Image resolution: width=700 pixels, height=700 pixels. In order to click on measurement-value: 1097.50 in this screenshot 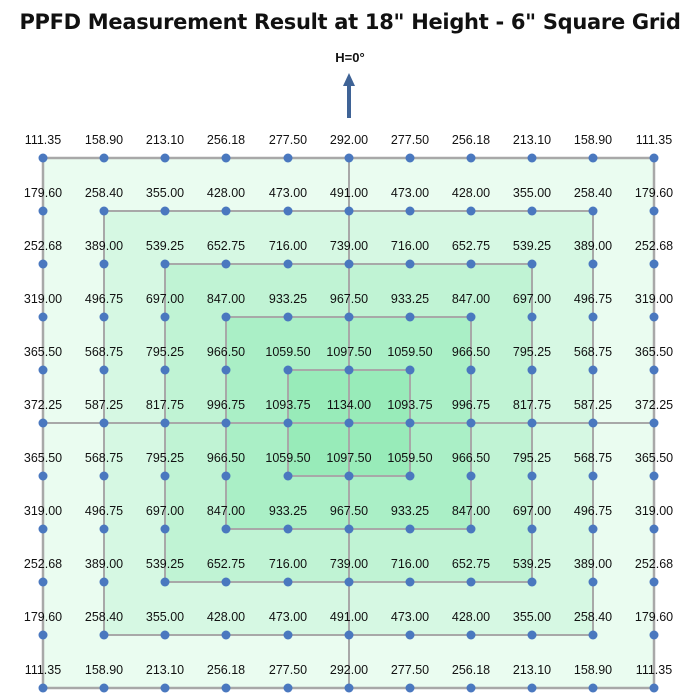, I will do `click(348, 352)`.